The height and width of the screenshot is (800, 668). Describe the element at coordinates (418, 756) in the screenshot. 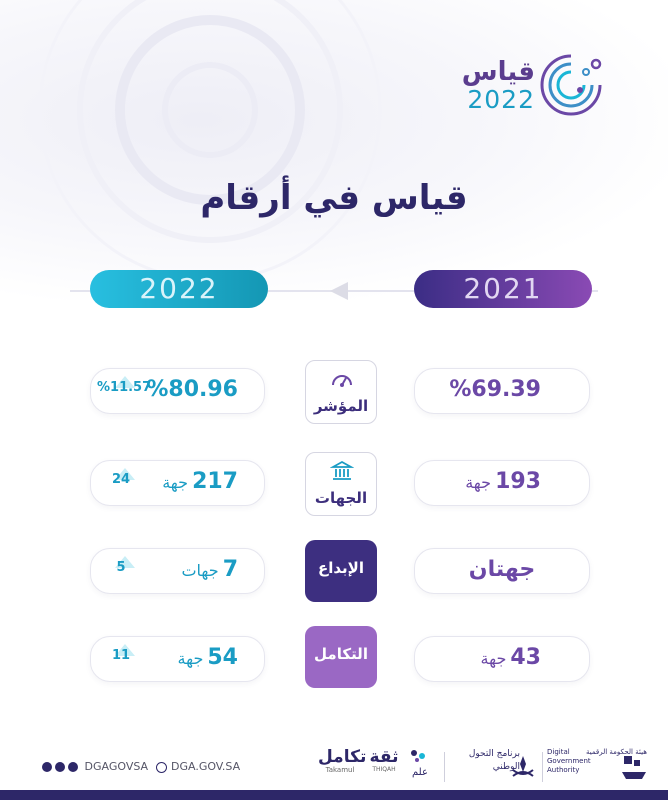

I see `elm-dots-icon` at that location.